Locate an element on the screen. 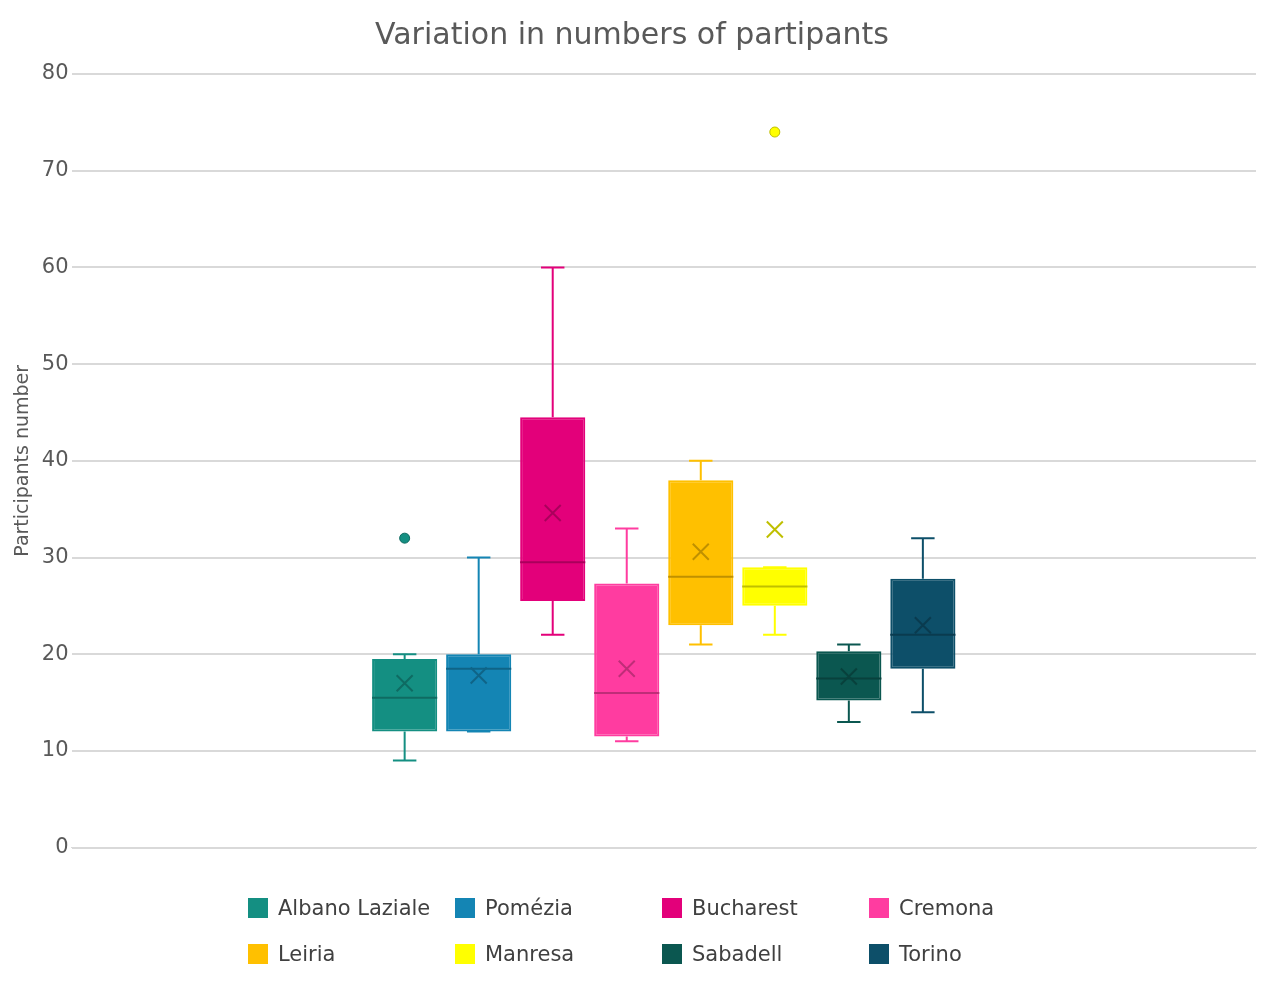  y-tick-label: 80 is located at coordinates (55, 72).